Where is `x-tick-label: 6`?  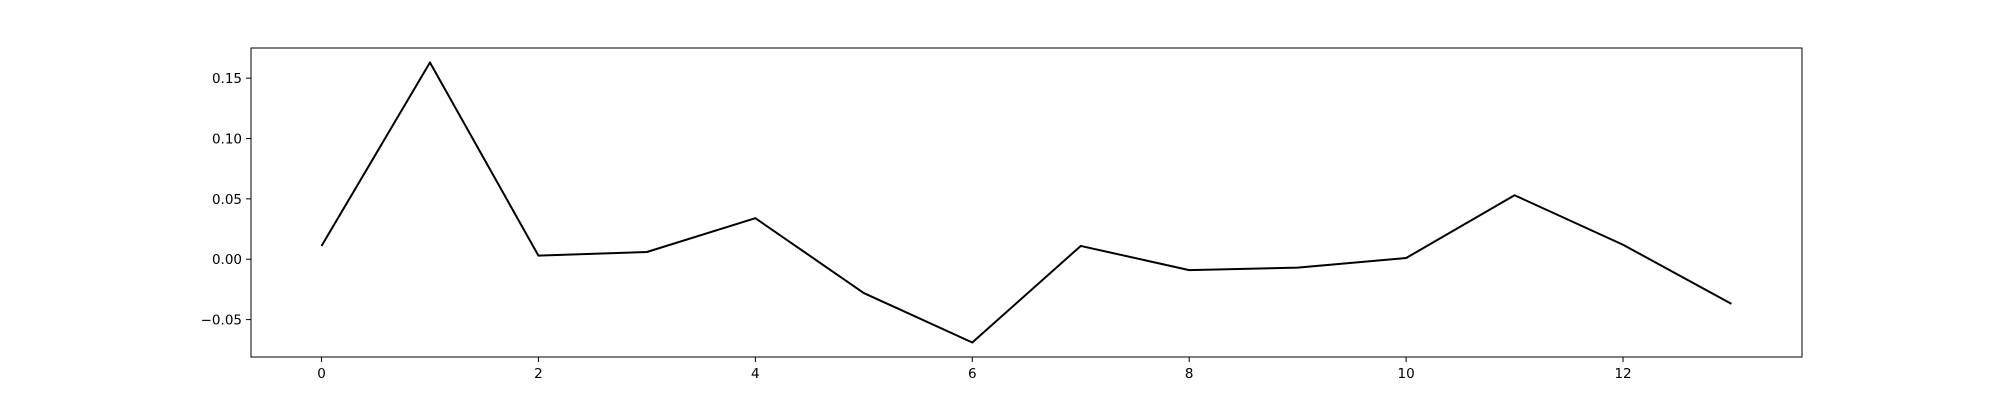 x-tick-label: 6 is located at coordinates (972, 374).